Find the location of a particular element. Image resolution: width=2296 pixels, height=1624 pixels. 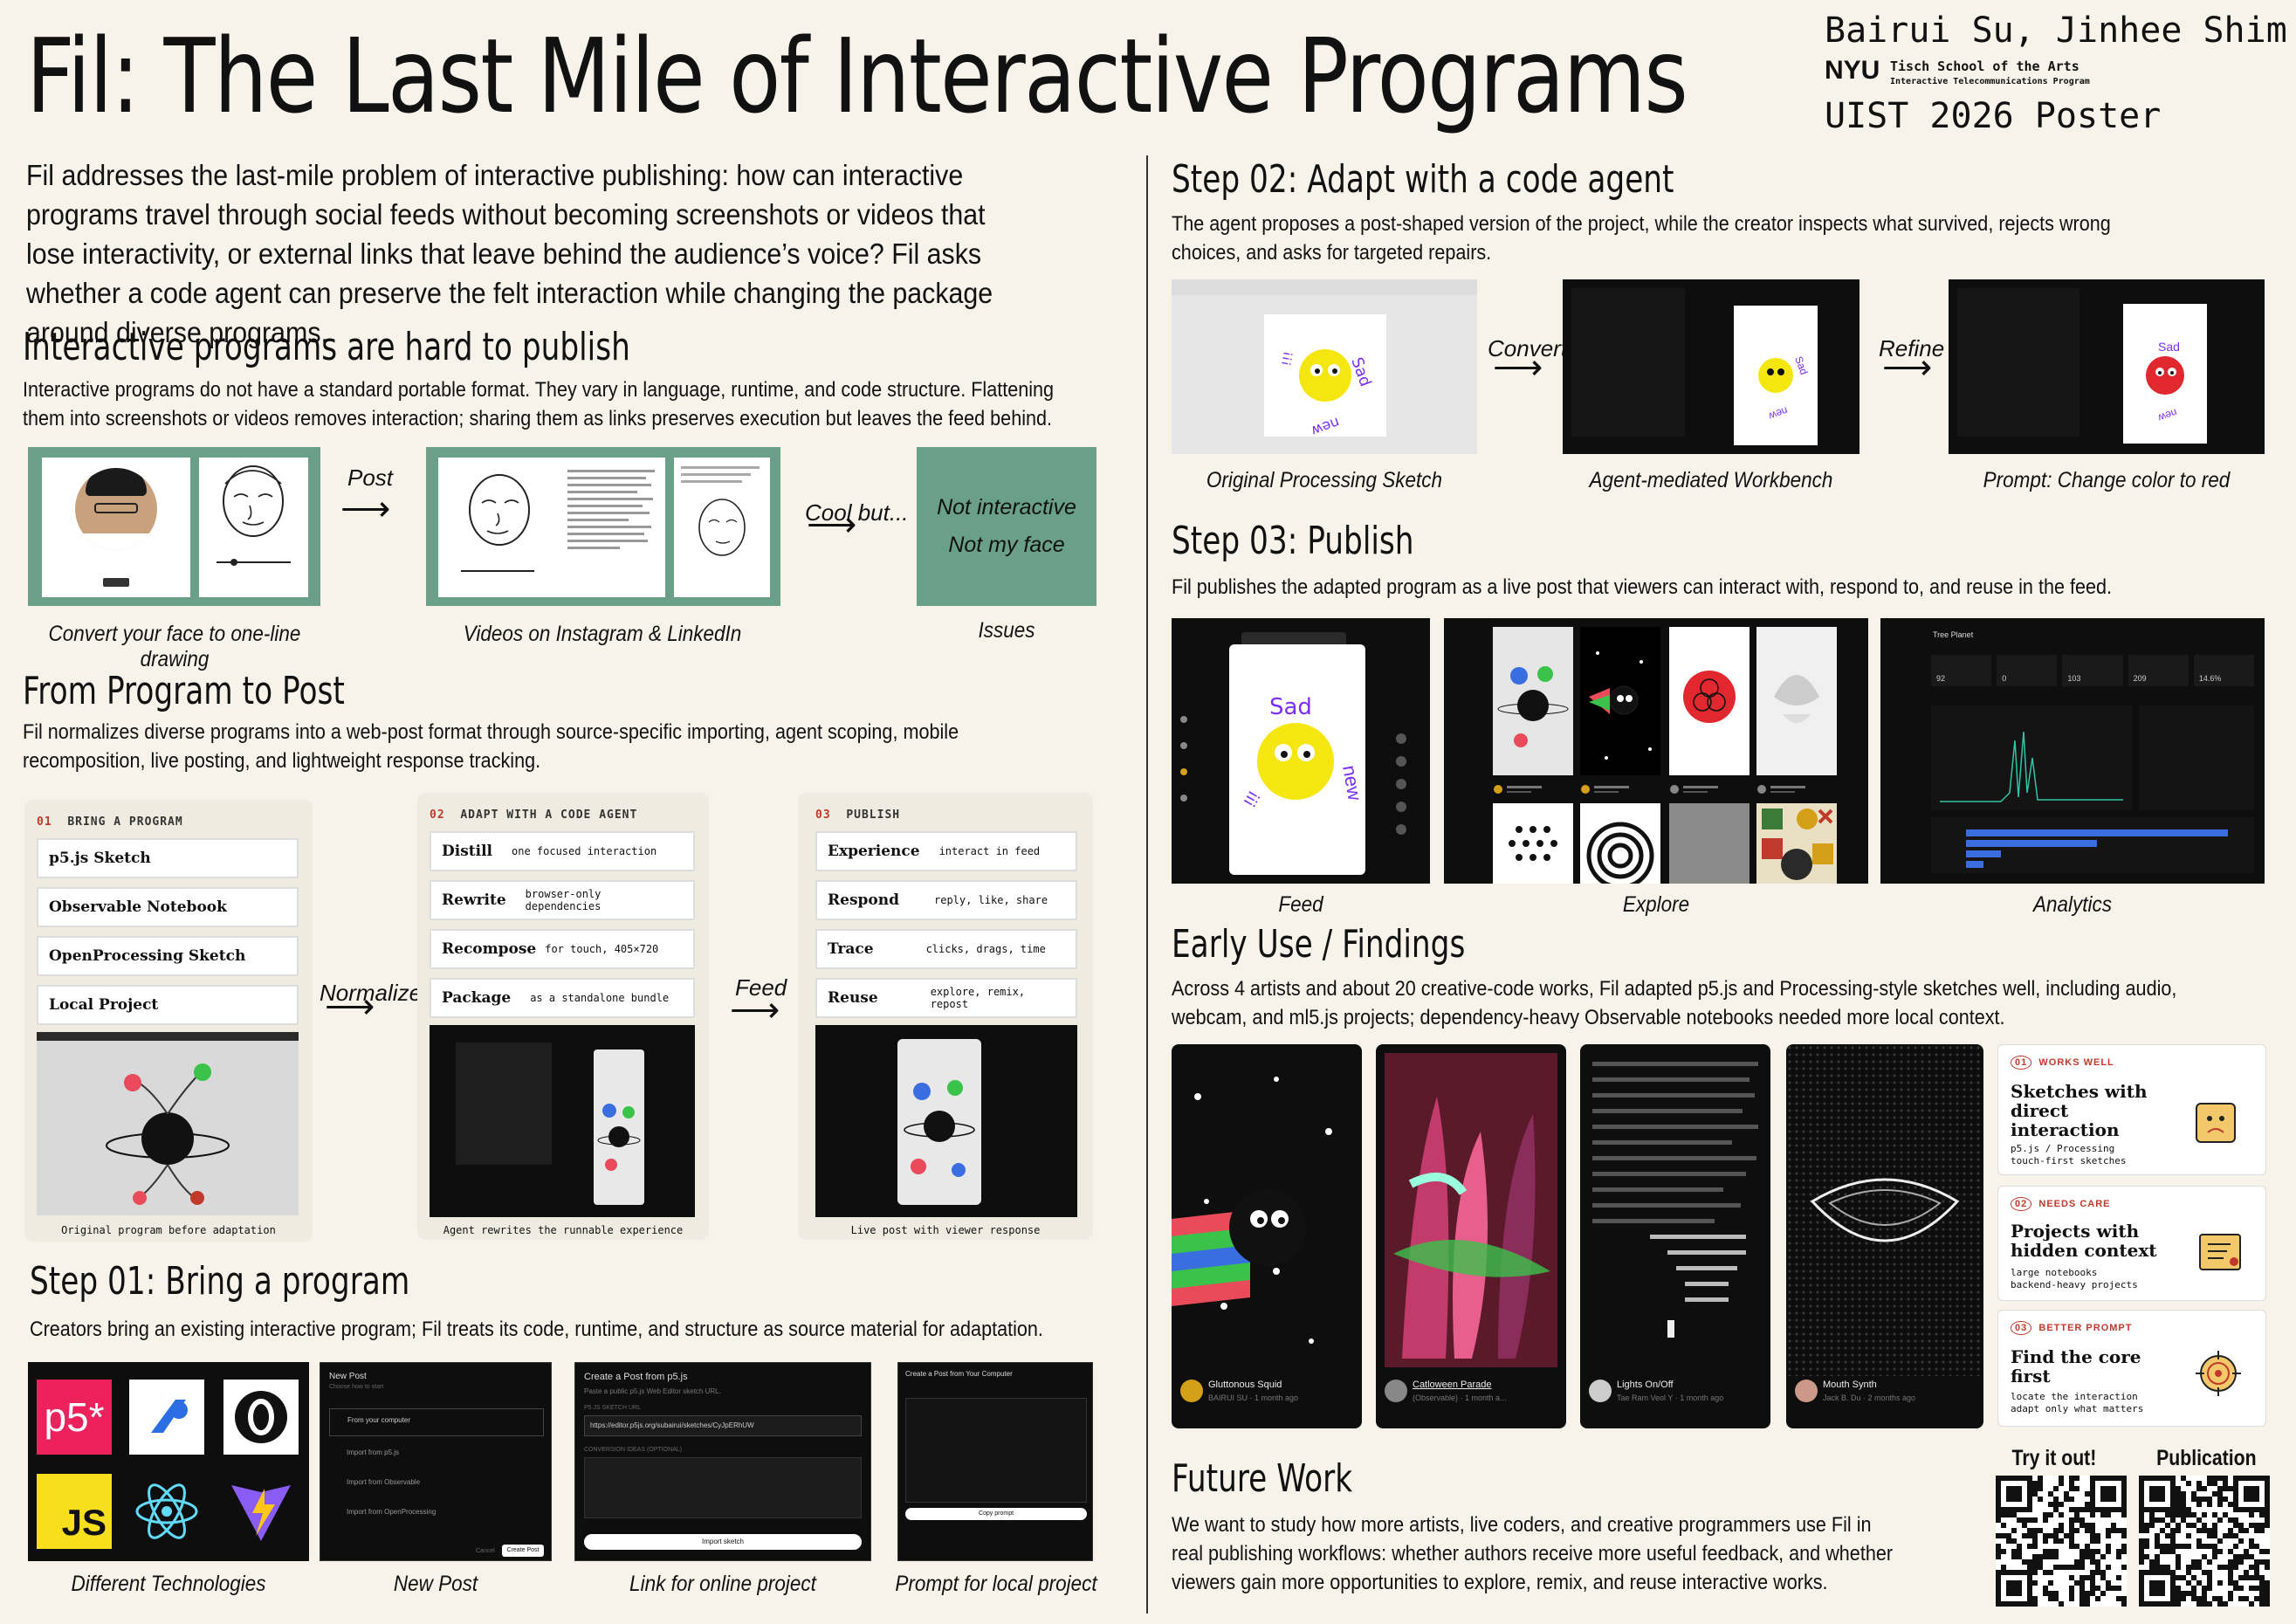

p5js-logo: p5* is located at coordinates (74, 1418).